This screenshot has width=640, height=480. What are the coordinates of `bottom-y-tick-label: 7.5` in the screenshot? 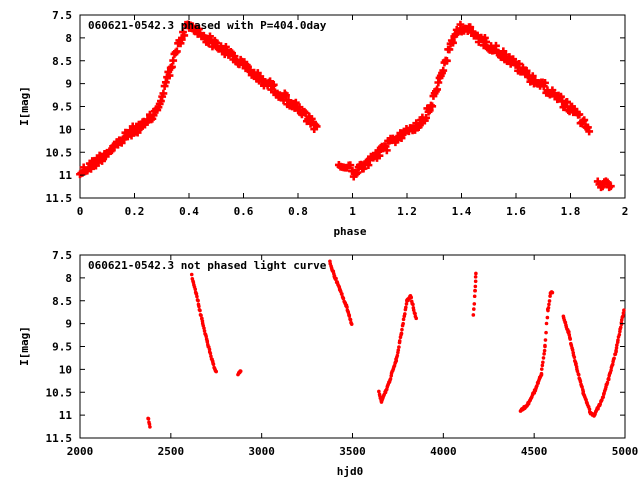 It's located at (62, 255).